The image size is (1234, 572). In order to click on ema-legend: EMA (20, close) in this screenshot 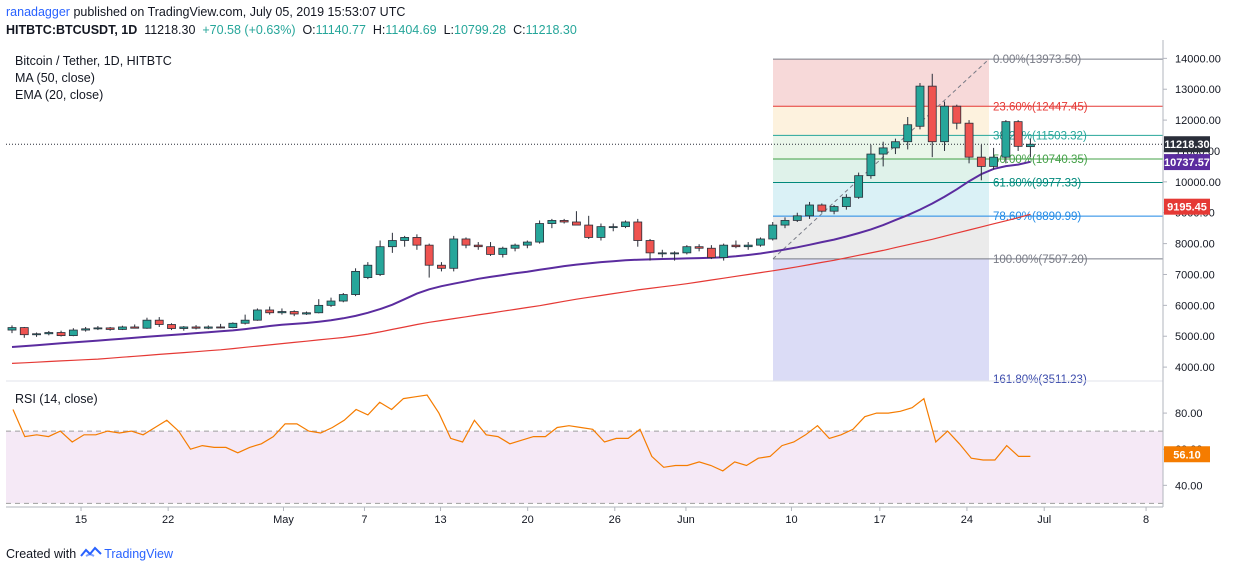, I will do `click(59, 95)`.